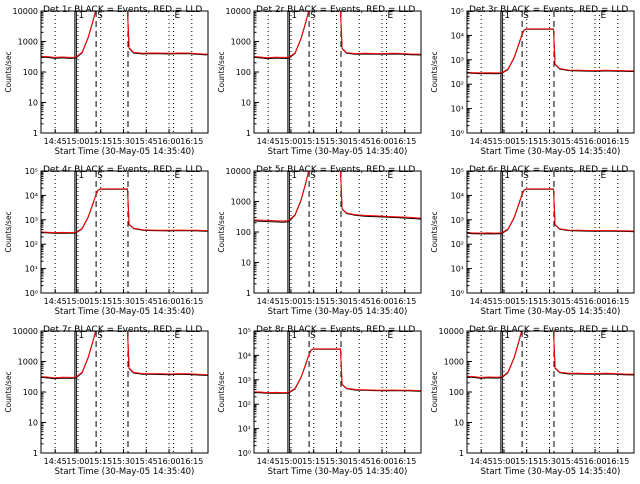 The height and width of the screenshot is (484, 640). I want to click on panel-title: Det 4r BLACK = Events, RED = LLD, so click(122, 170).